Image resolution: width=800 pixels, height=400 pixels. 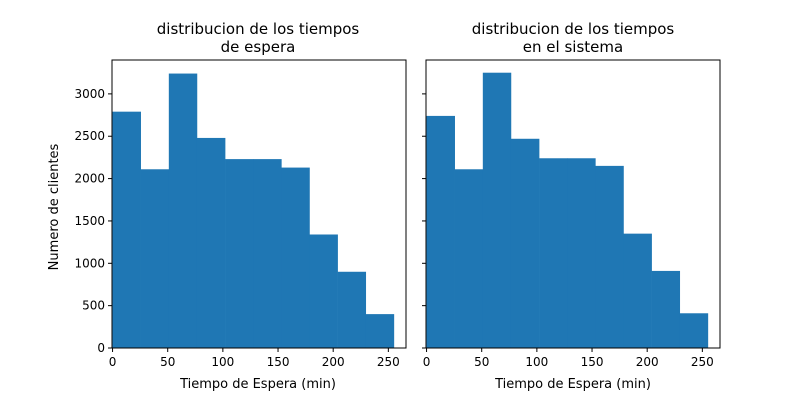 What do you see at coordinates (89, 221) in the screenshot?
I see `y-tick-label: 1500` at bounding box center [89, 221].